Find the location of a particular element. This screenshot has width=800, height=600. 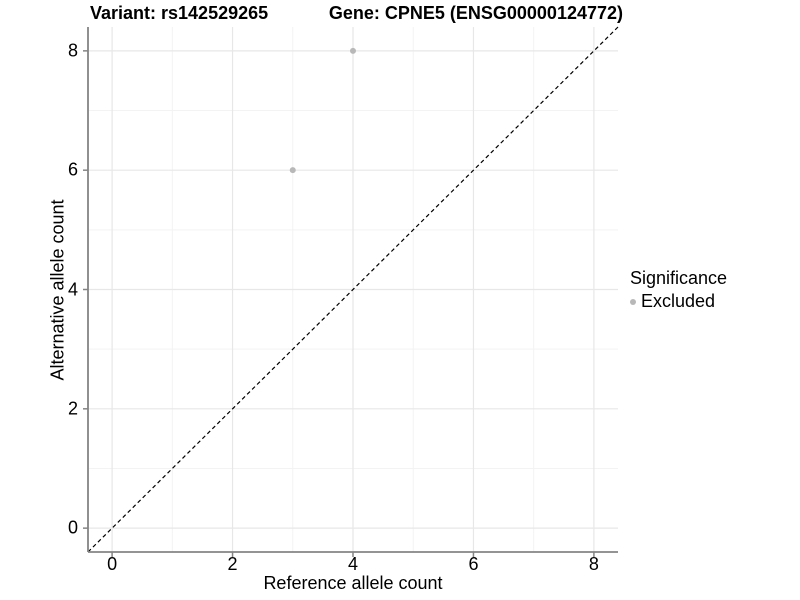

legend-item-excluded: Excluded is located at coordinates (678, 301).